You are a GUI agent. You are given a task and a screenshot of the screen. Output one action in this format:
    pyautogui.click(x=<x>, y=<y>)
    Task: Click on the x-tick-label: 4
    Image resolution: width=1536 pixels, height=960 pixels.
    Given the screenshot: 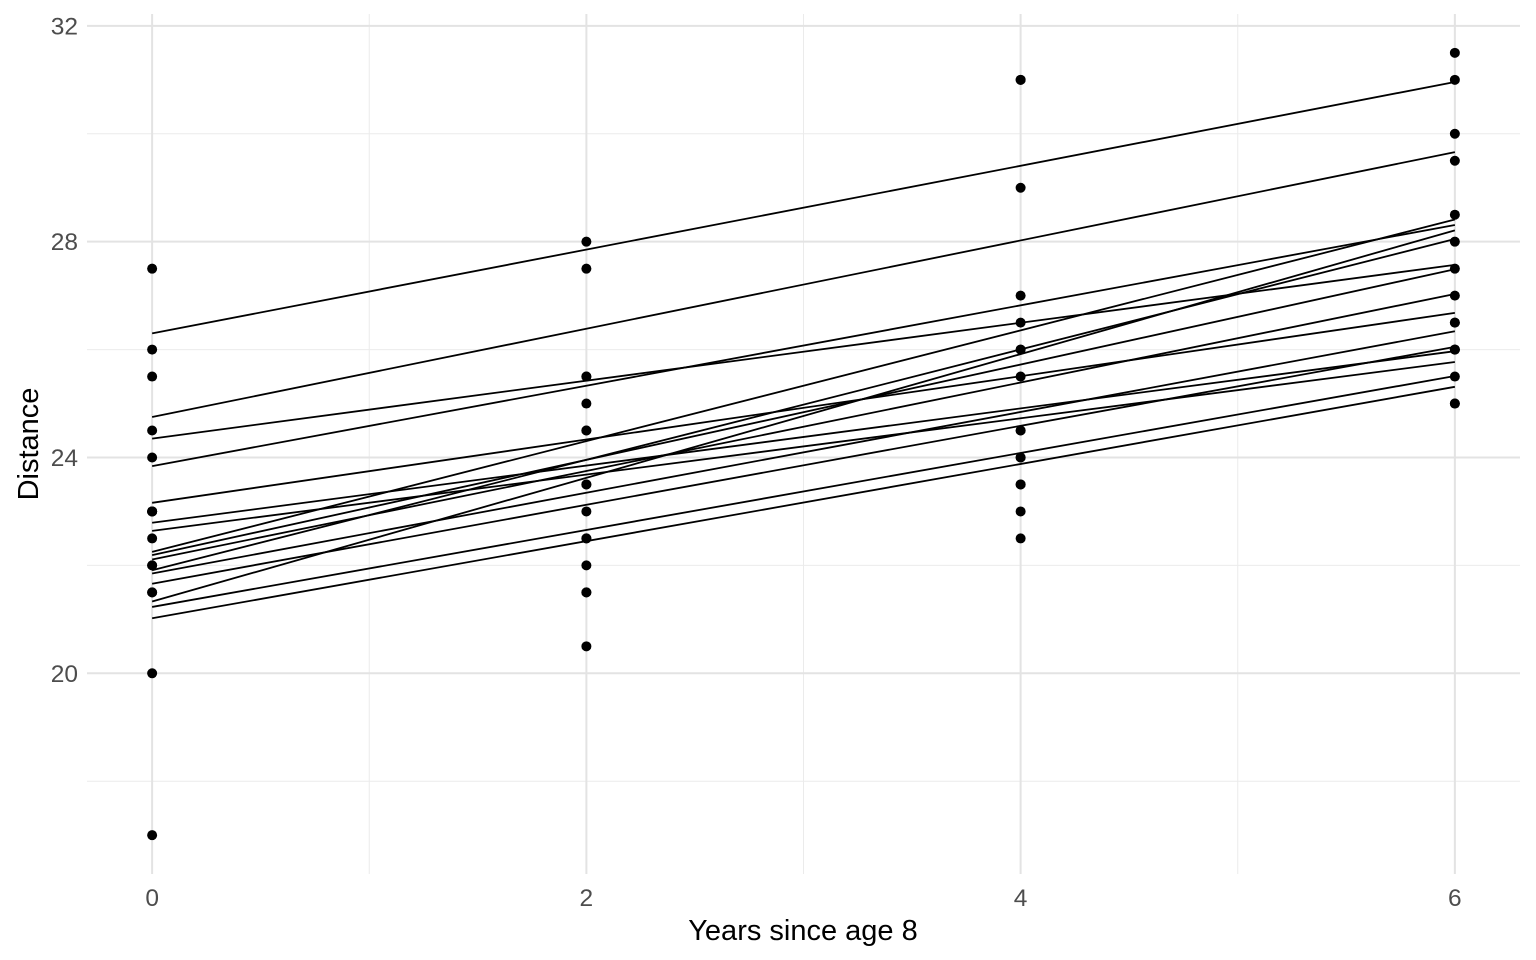 What is the action you would take?
    pyautogui.click(x=1021, y=898)
    